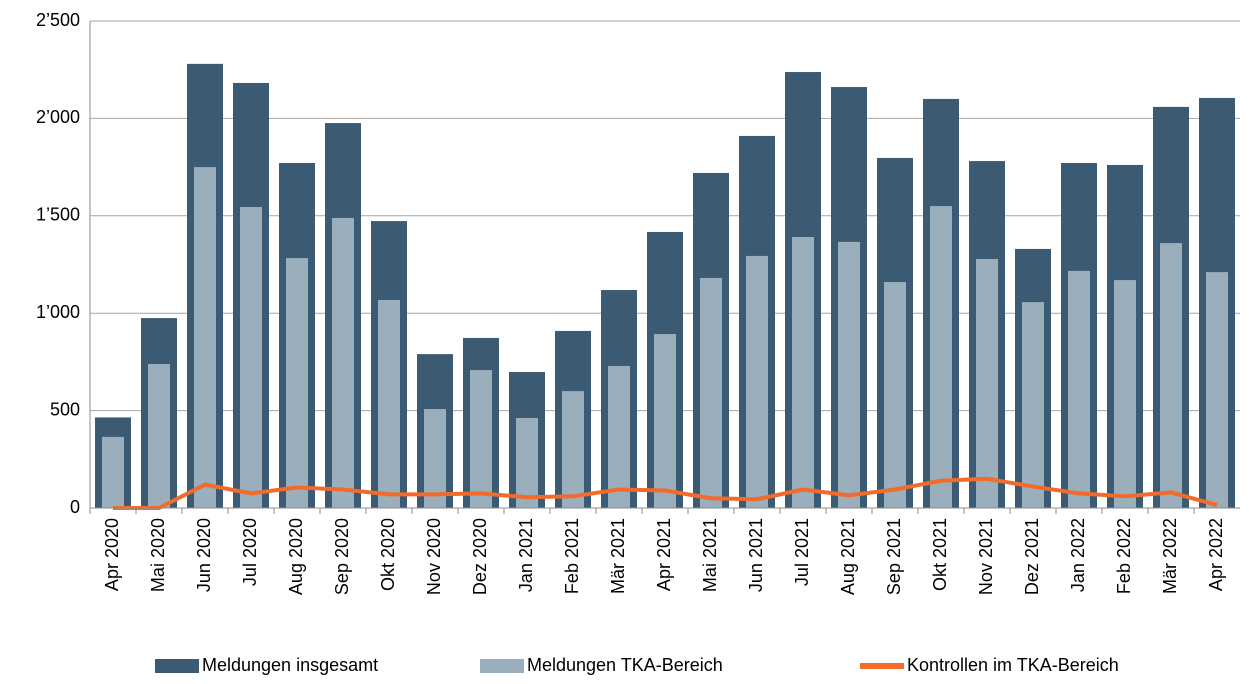 This screenshot has height=684, width=1249. Describe the element at coordinates (75, 507) in the screenshot. I see `y-tick-label: 0` at that location.